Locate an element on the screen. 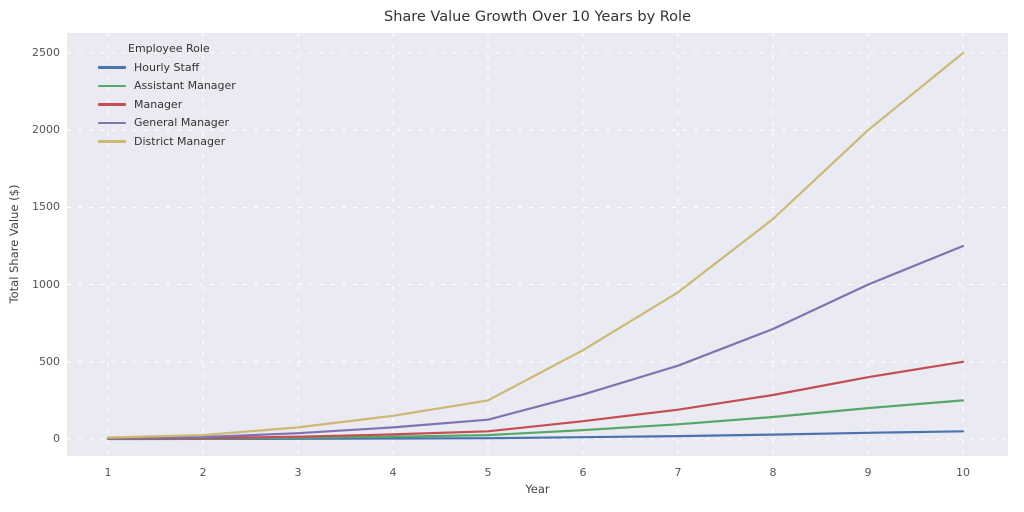 The width and height of the screenshot is (1024, 512). y-tick-label: 1500 is located at coordinates (46, 207).